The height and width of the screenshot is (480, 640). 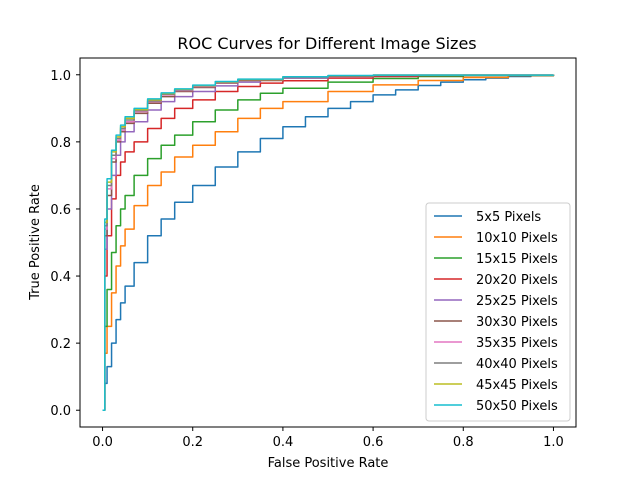 What do you see at coordinates (60, 344) in the screenshot?
I see `y-tick-label: 0.2` at bounding box center [60, 344].